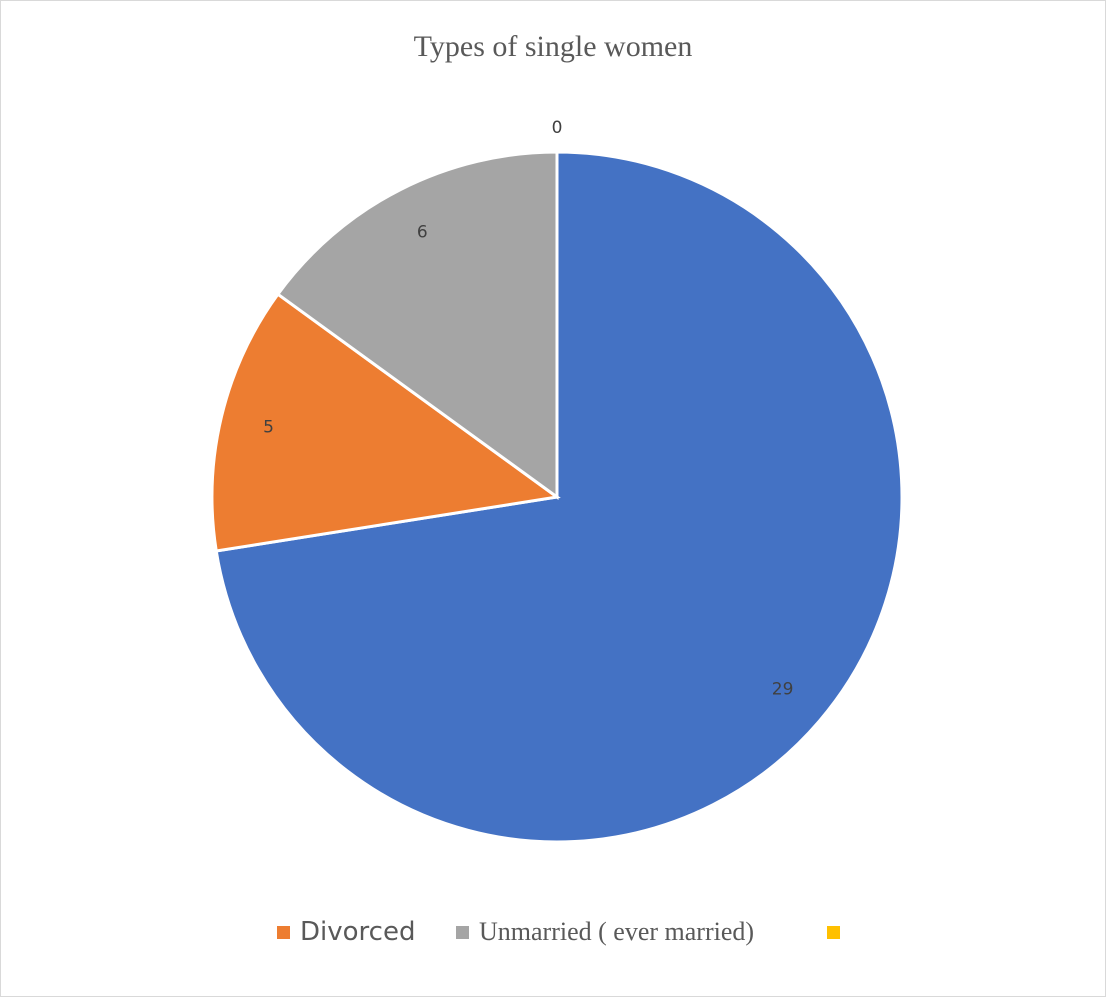 Image resolution: width=1106 pixels, height=997 pixels. What do you see at coordinates (268, 428) in the screenshot?
I see `data-label-1: 5` at bounding box center [268, 428].